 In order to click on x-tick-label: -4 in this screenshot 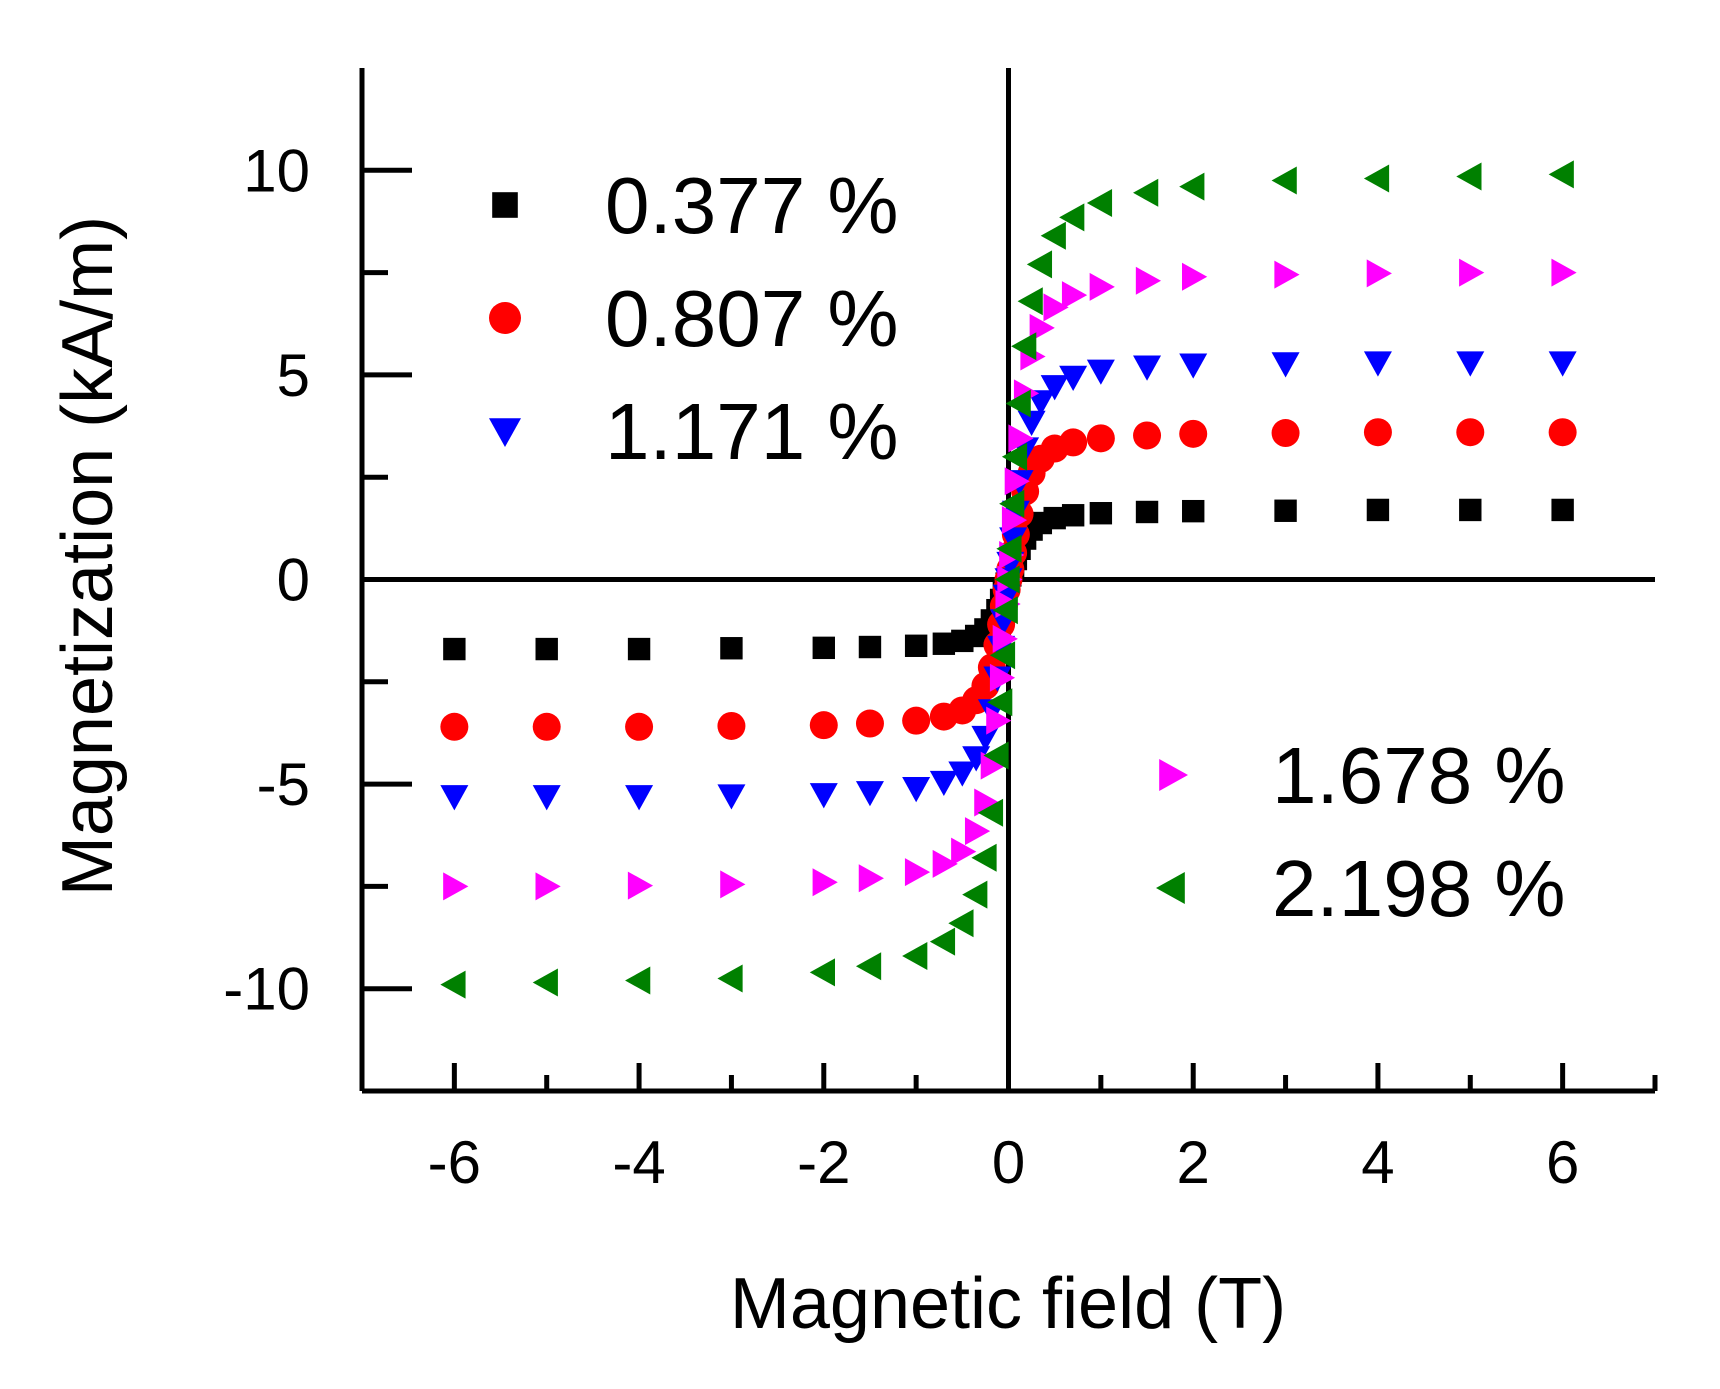, I will do `click(638, 1162)`.